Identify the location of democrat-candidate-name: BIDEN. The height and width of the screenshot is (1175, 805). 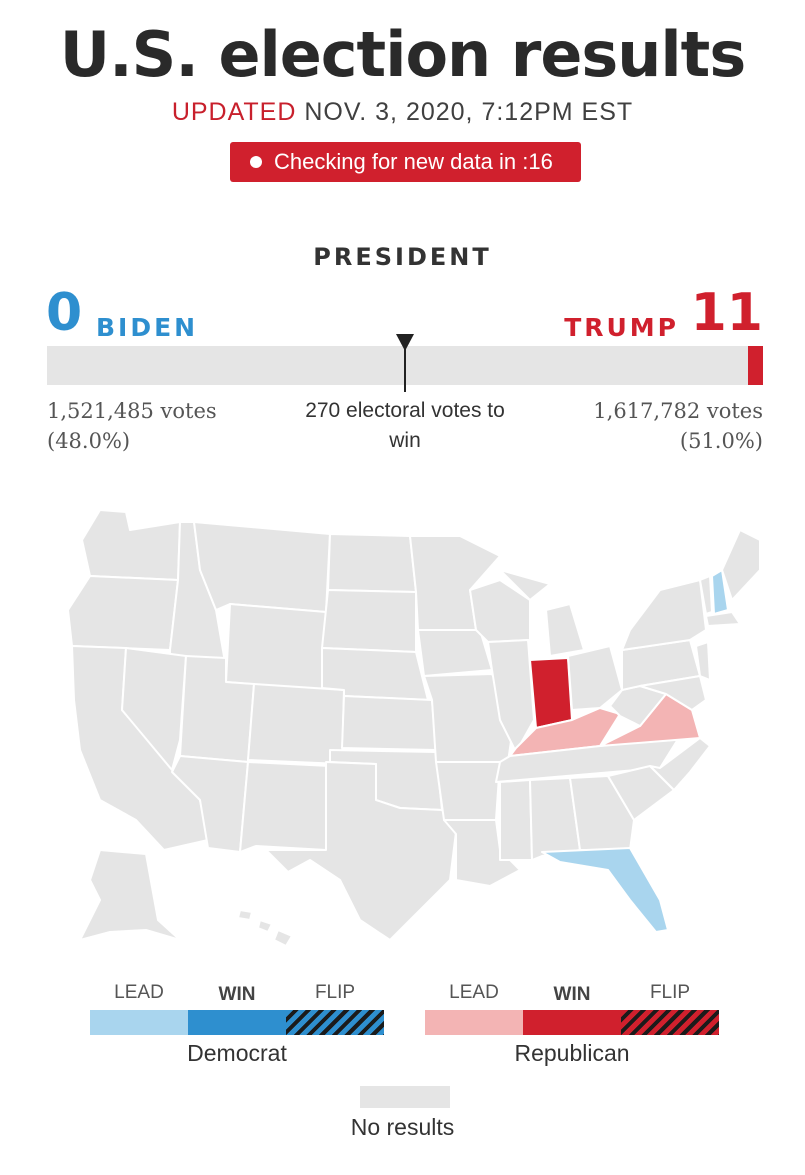
(147, 327).